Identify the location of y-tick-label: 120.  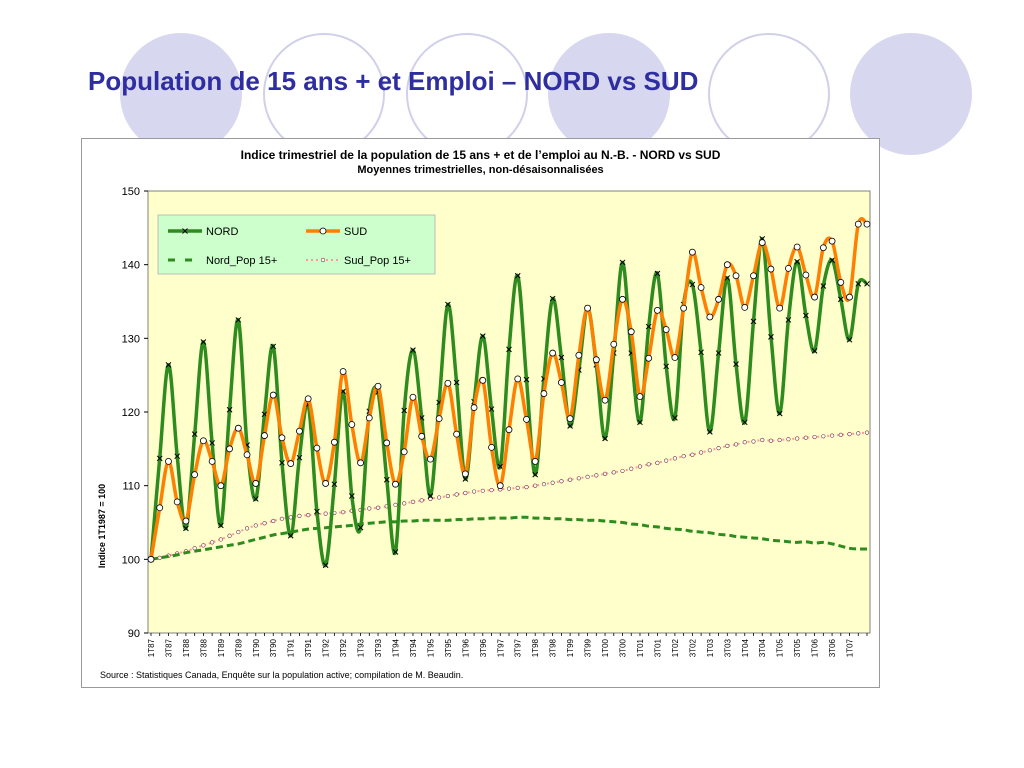
(131, 413).